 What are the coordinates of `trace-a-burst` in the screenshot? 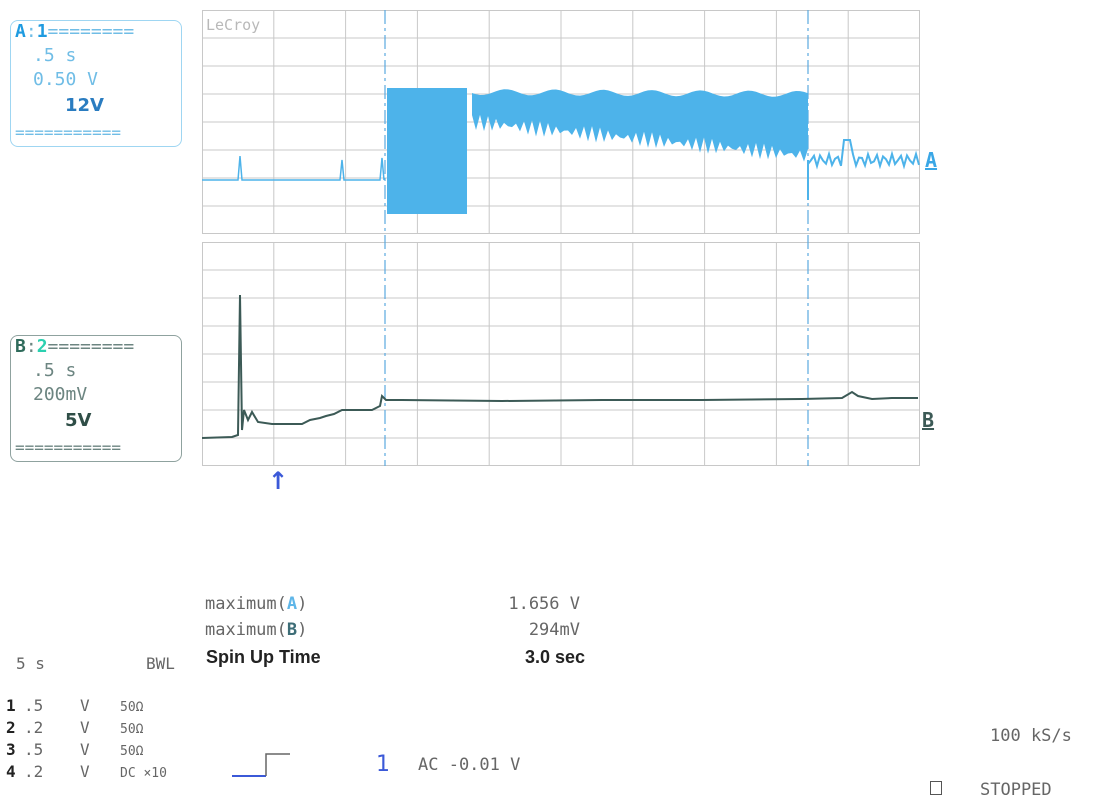 It's located at (427, 151).